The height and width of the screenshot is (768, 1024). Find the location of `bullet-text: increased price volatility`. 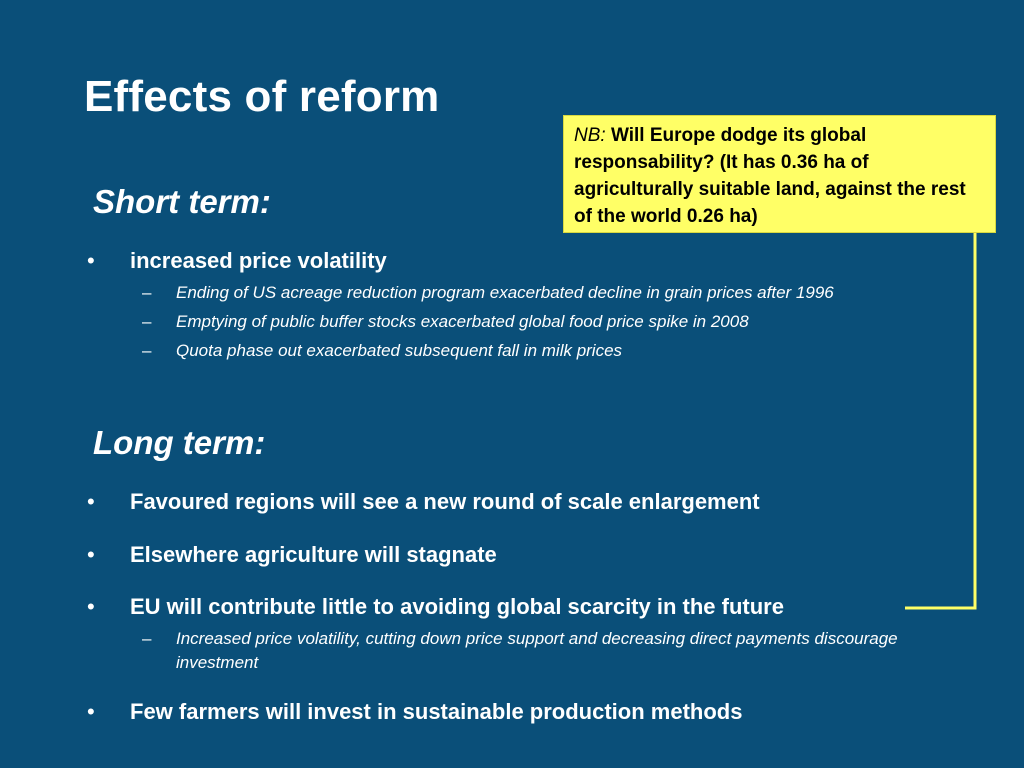

bullet-text: increased price volatility is located at coordinates (258, 260).